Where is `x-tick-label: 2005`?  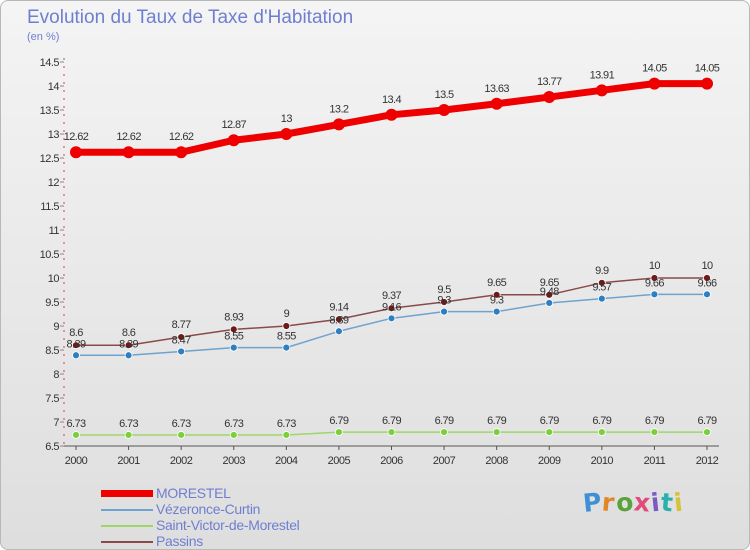 x-tick-label: 2005 is located at coordinates (339, 461).